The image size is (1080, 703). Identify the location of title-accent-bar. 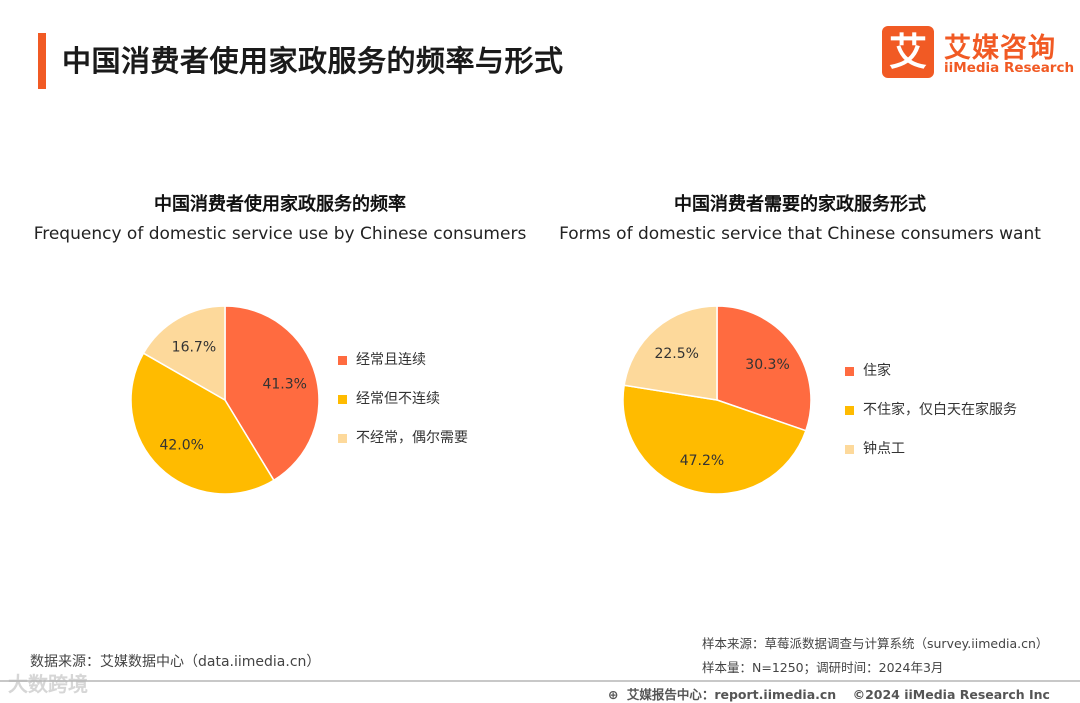
(42, 61).